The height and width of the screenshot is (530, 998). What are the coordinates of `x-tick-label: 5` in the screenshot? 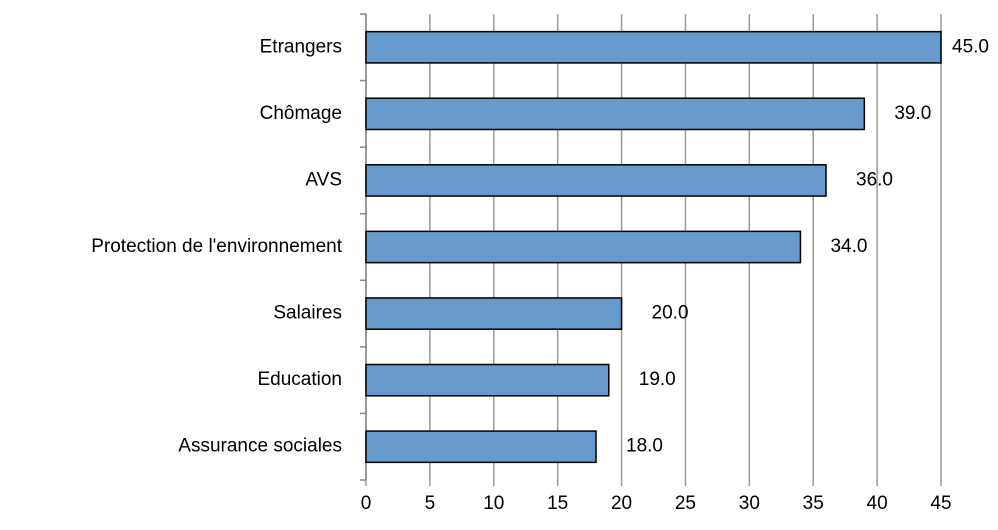 It's located at (430, 503).